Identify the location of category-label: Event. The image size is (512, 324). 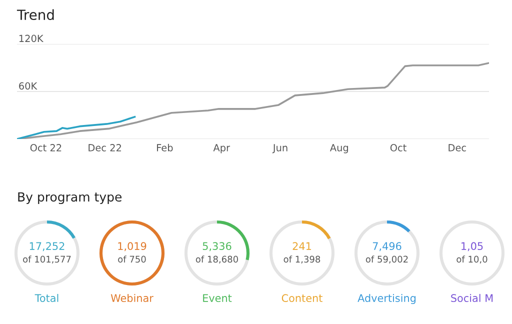
(217, 298).